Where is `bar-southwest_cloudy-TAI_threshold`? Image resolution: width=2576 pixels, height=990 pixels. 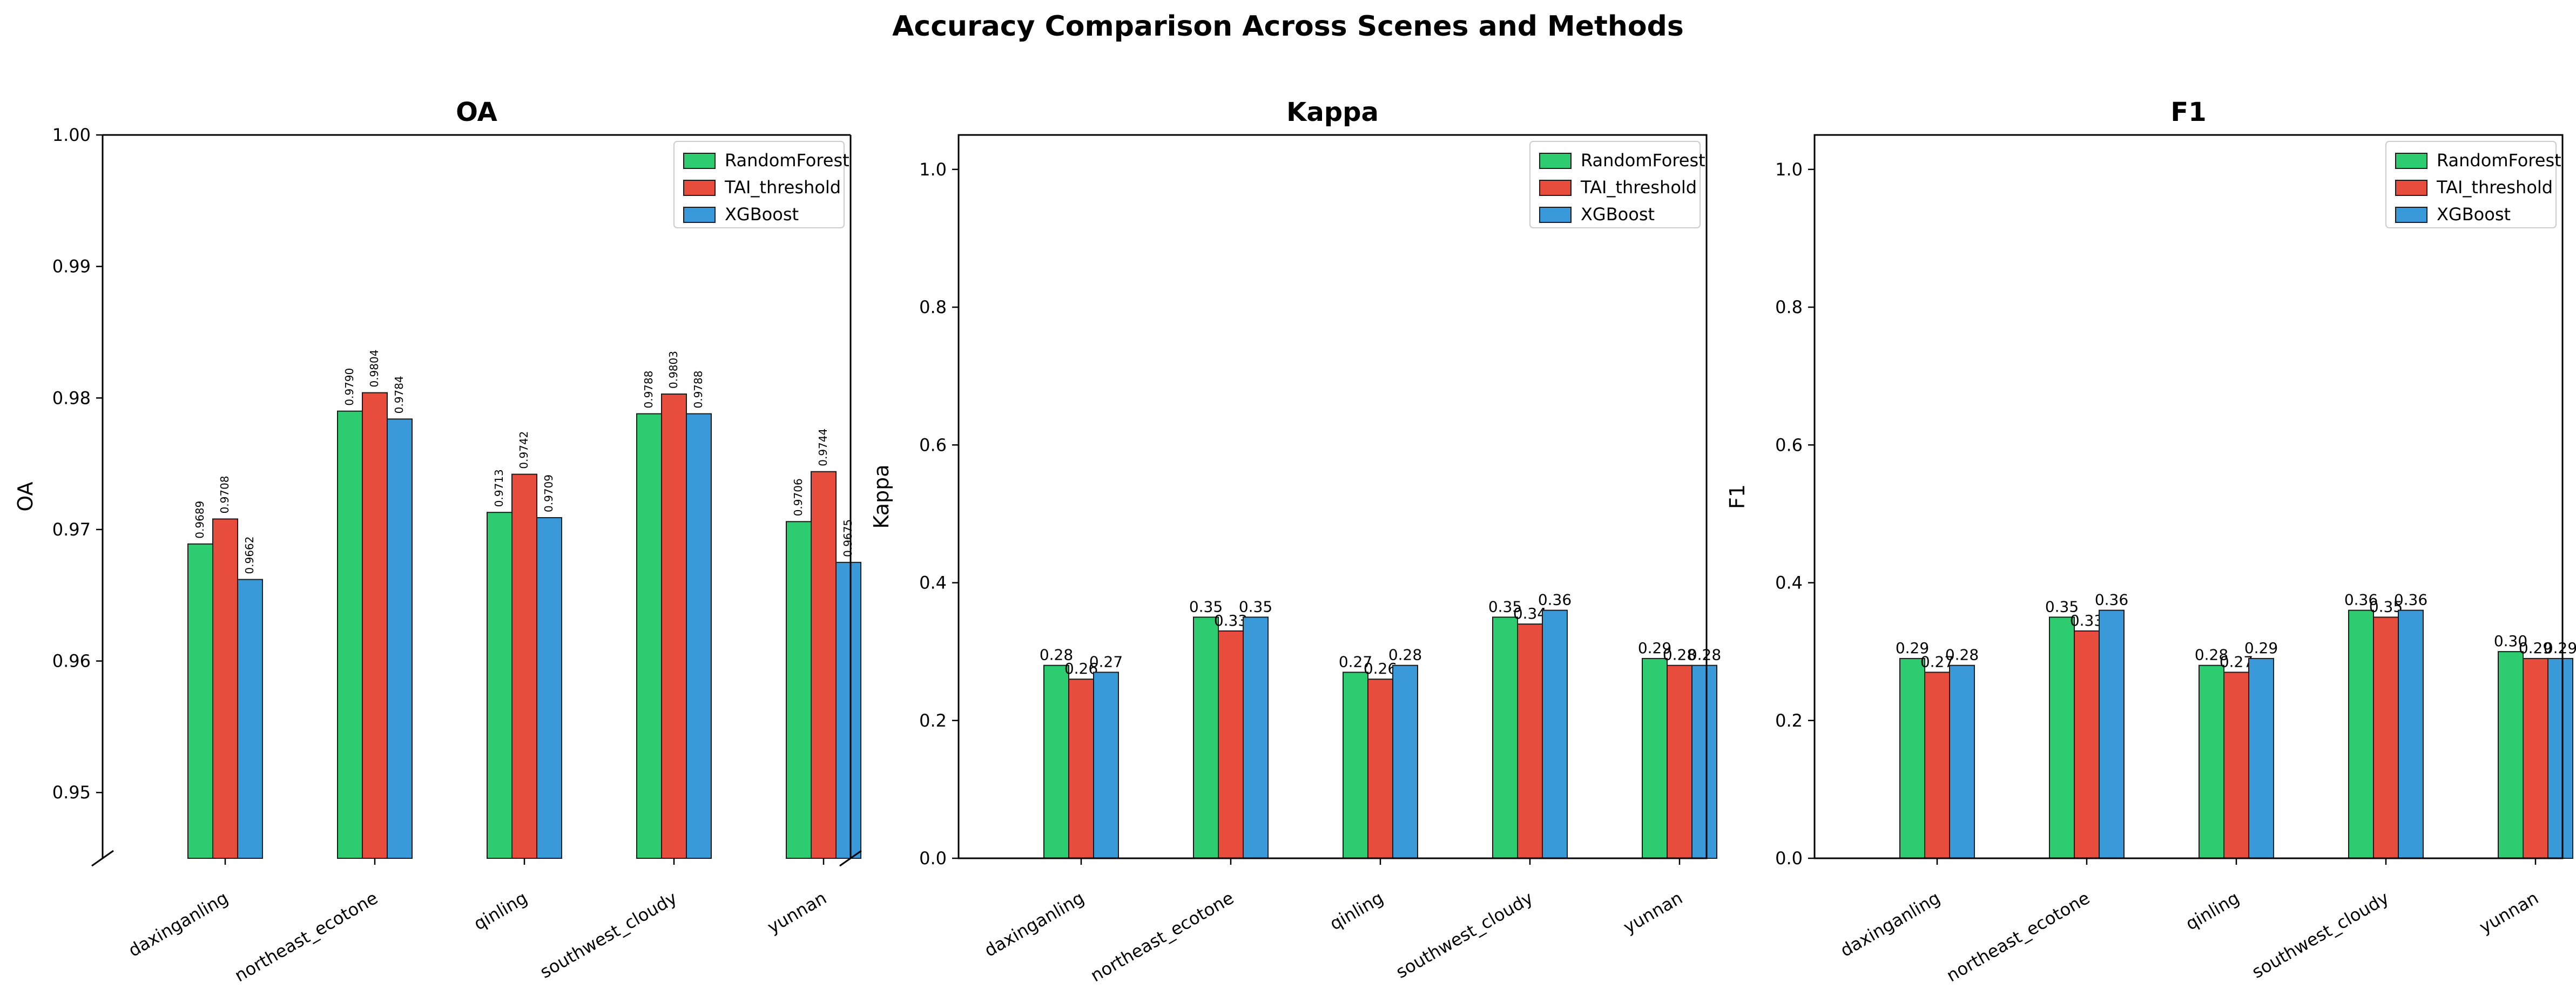 bar-southwest_cloudy-TAI_threshold is located at coordinates (674, 626).